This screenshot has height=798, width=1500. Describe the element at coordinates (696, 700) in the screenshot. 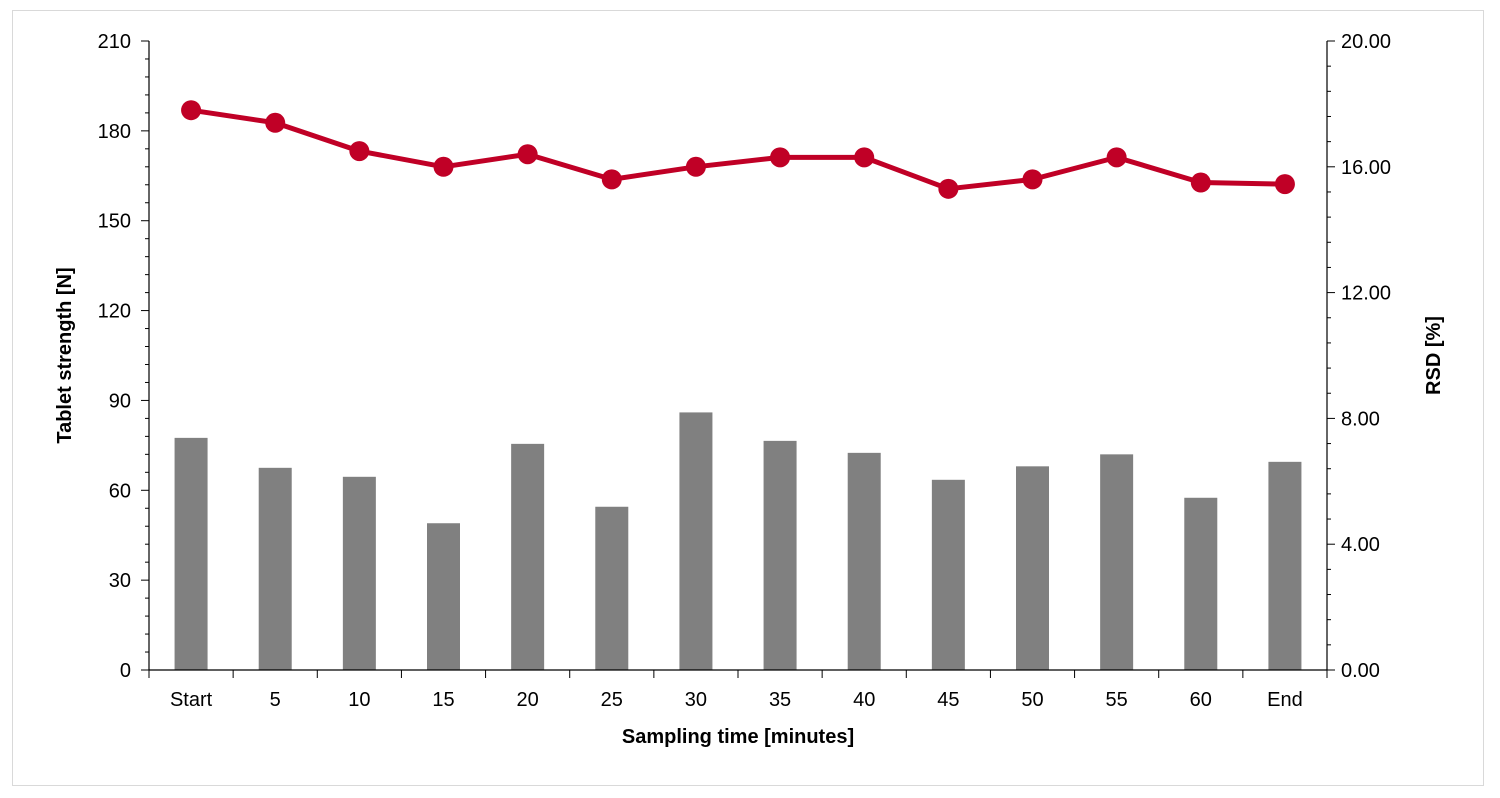

I see `x-tick-label: 30` at that location.